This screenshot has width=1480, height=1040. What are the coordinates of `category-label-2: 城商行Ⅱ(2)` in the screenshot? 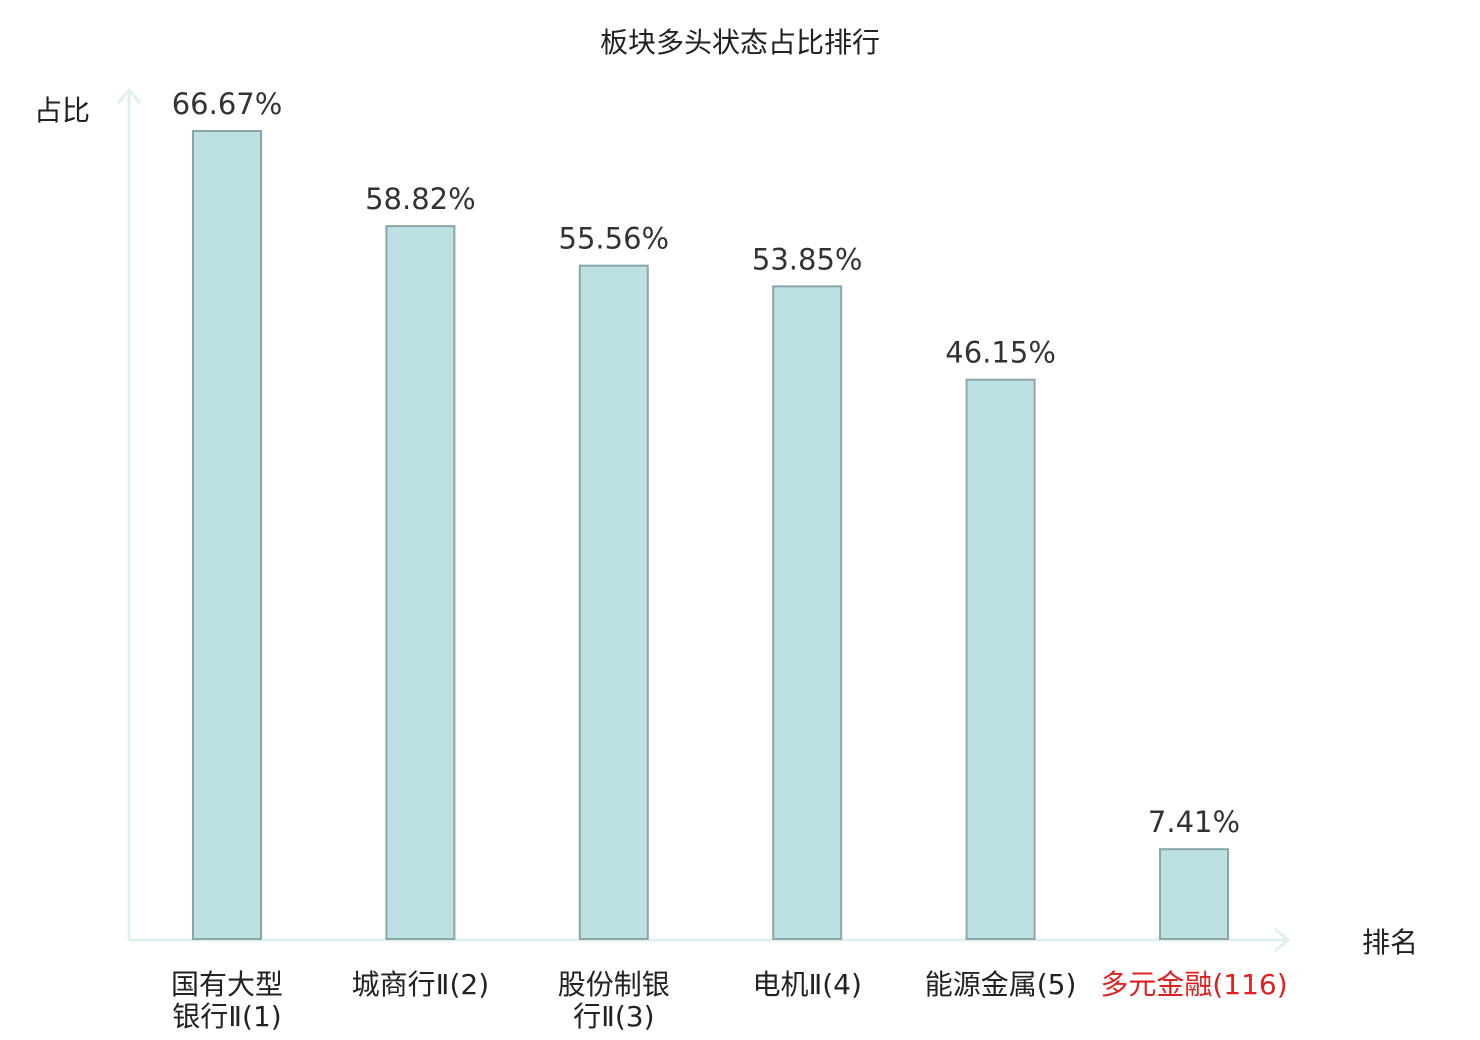 It's located at (420, 984).